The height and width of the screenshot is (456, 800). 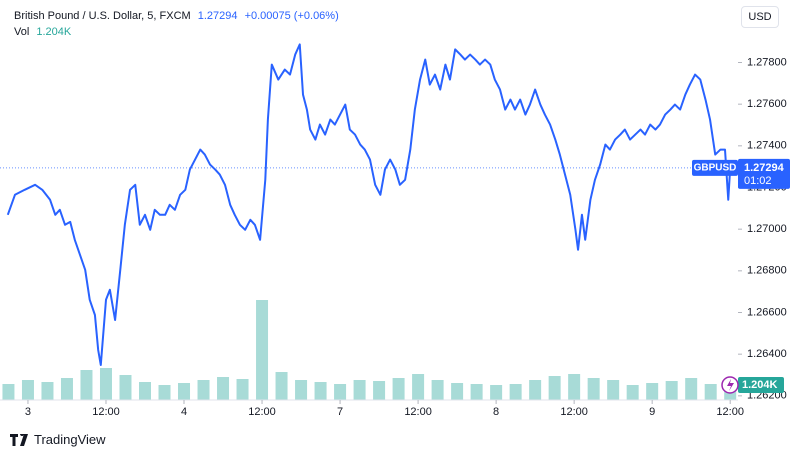 I want to click on x-tick-label: 4, so click(x=184, y=412).